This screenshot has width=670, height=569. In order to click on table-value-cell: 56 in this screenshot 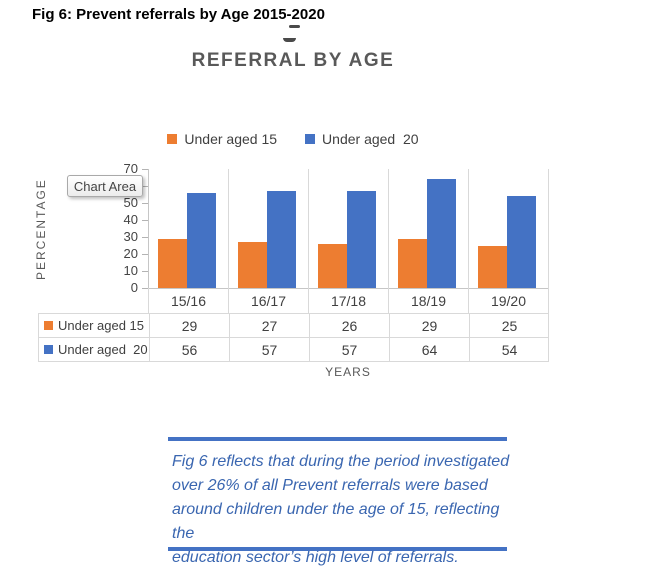, I will do `click(189, 349)`.